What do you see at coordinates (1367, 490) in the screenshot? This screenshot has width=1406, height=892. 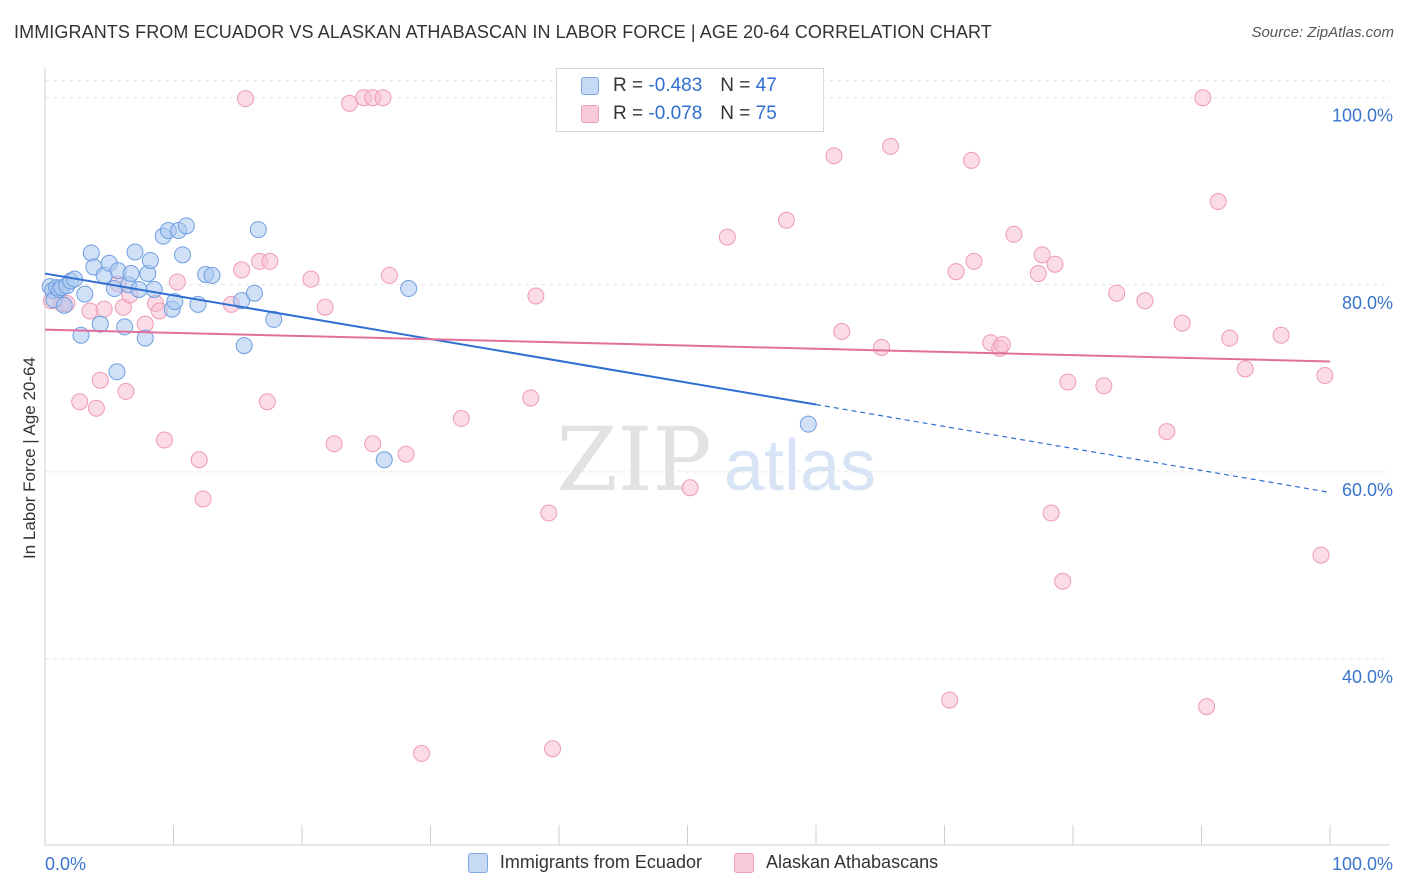 I see `y-tick-label: 60.0%` at bounding box center [1367, 490].